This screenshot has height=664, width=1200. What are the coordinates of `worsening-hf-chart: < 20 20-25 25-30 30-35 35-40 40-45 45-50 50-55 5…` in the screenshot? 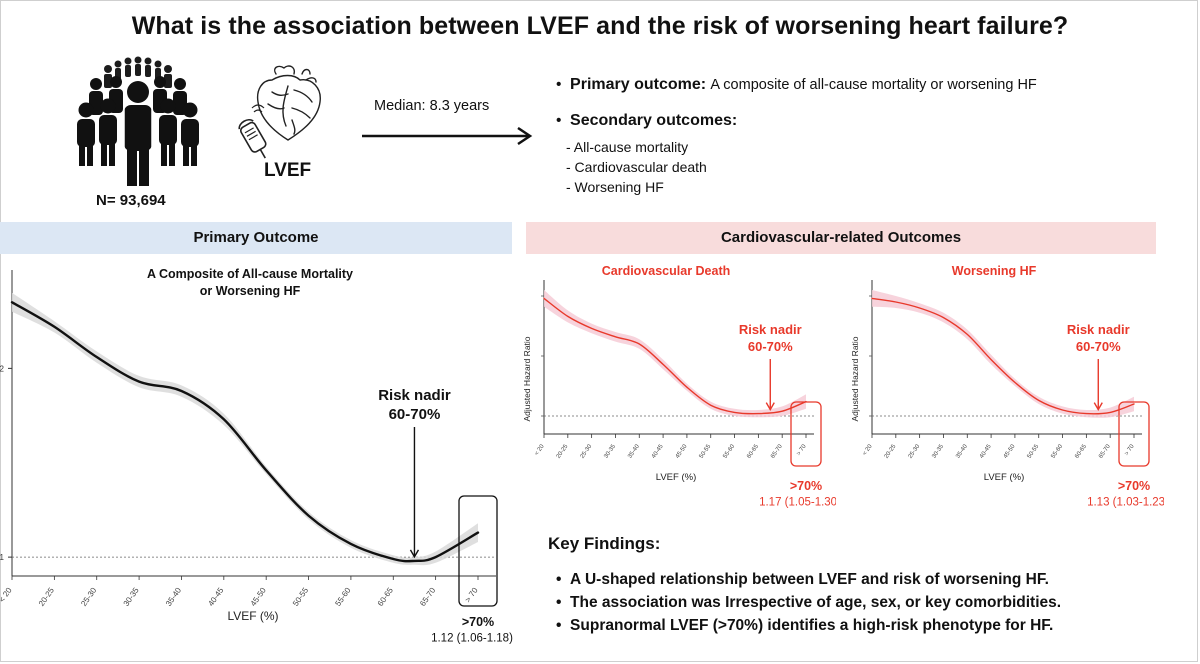 It's located at (1007, 386).